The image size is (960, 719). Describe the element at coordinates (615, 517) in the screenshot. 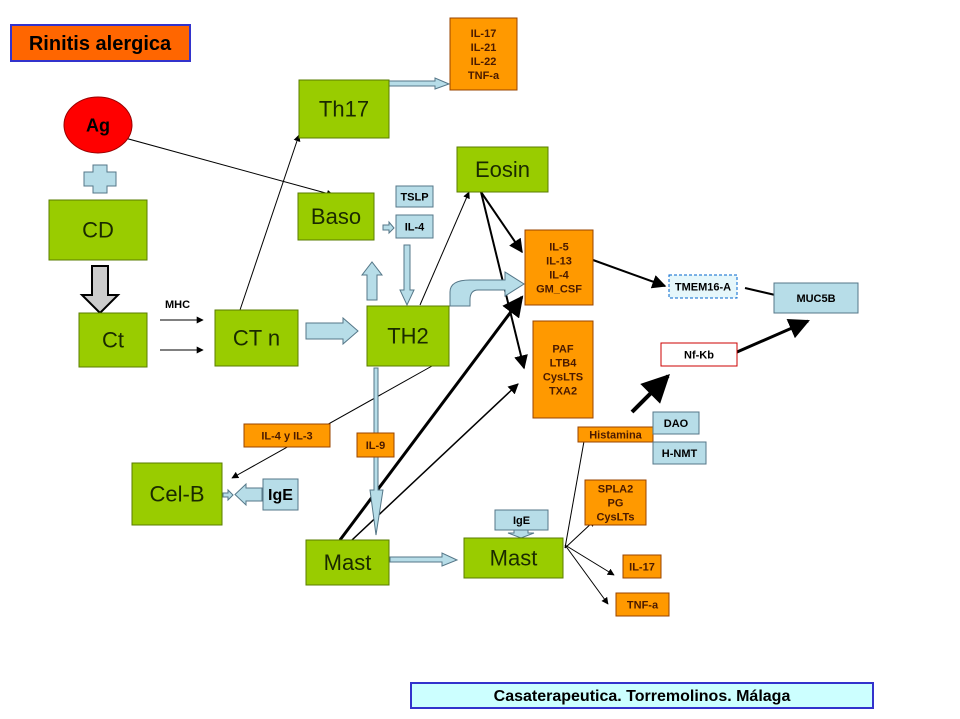

I see `node-label: CysLTs` at that location.